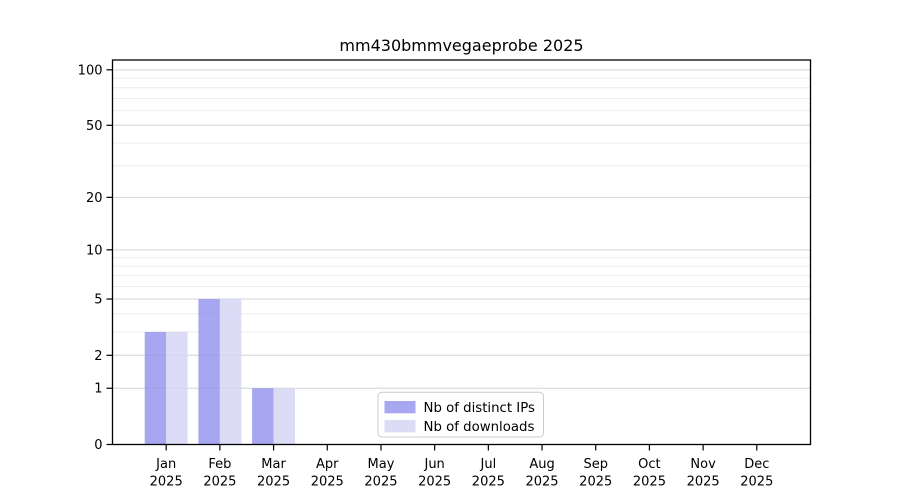 This screenshot has width=900, height=500. I want to click on y-tick-label: 2, so click(98, 356).